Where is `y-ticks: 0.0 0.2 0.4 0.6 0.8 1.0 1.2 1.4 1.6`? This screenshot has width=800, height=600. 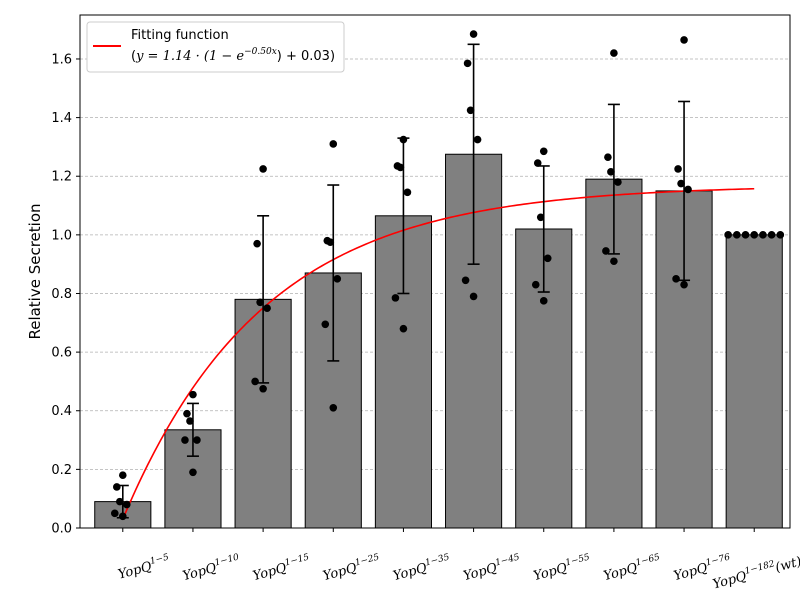
y-ticks: 0.0 0.2 0.4 0.6 0.8 1.0 1.2 1.4 1.6 is located at coordinates (65, 294).